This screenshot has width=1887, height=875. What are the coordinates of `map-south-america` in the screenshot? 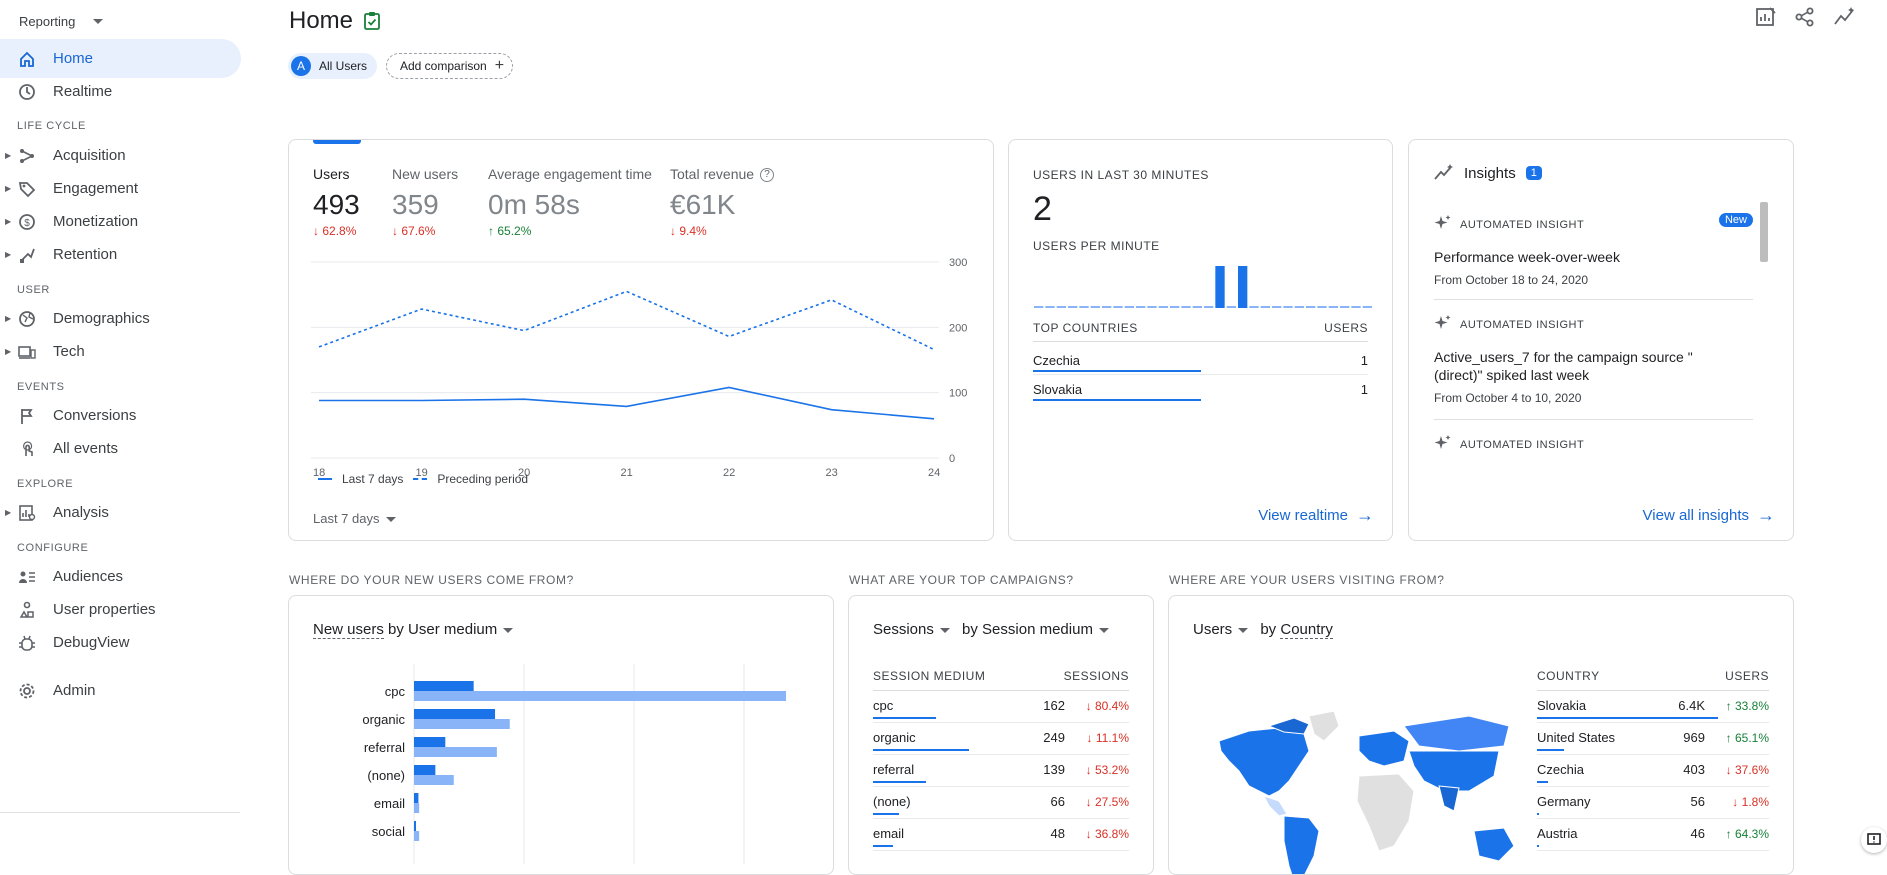 It's located at (1301, 845).